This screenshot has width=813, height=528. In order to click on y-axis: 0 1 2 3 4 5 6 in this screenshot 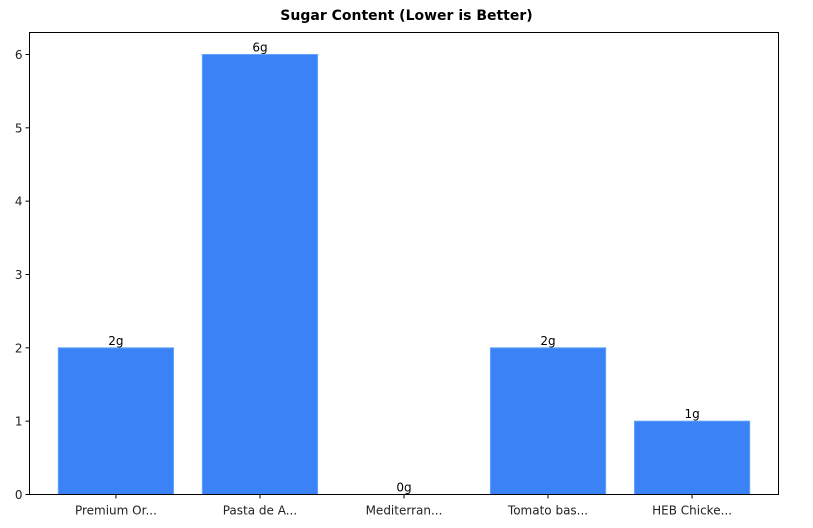, I will do `click(22, 275)`.